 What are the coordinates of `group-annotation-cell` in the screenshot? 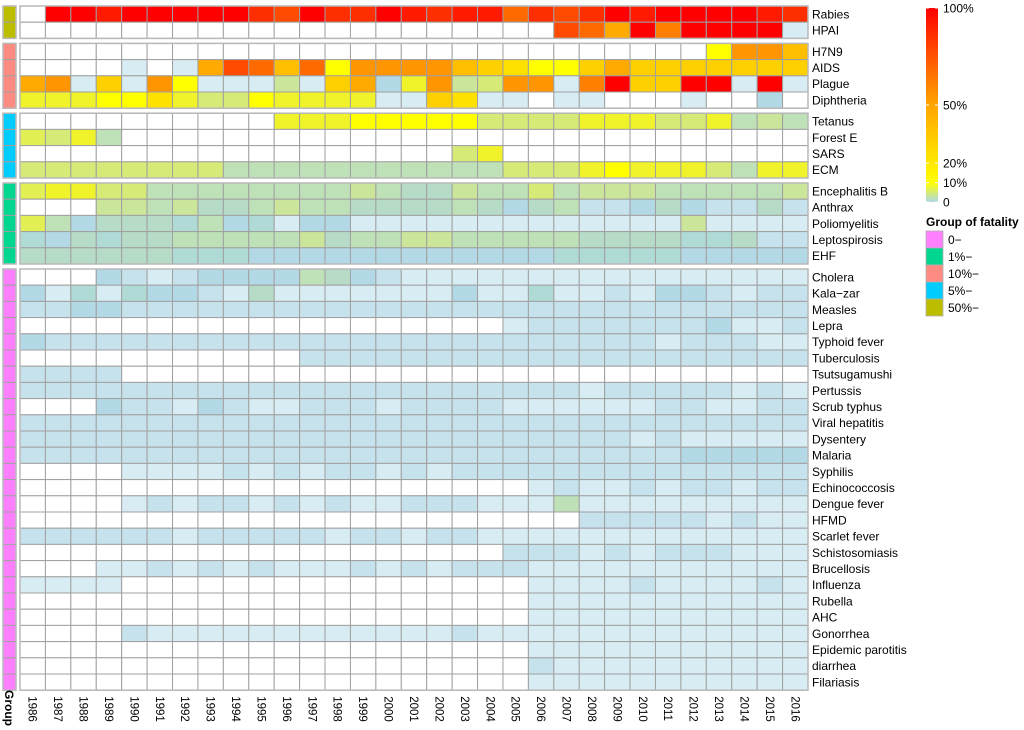 It's located at (9, 358).